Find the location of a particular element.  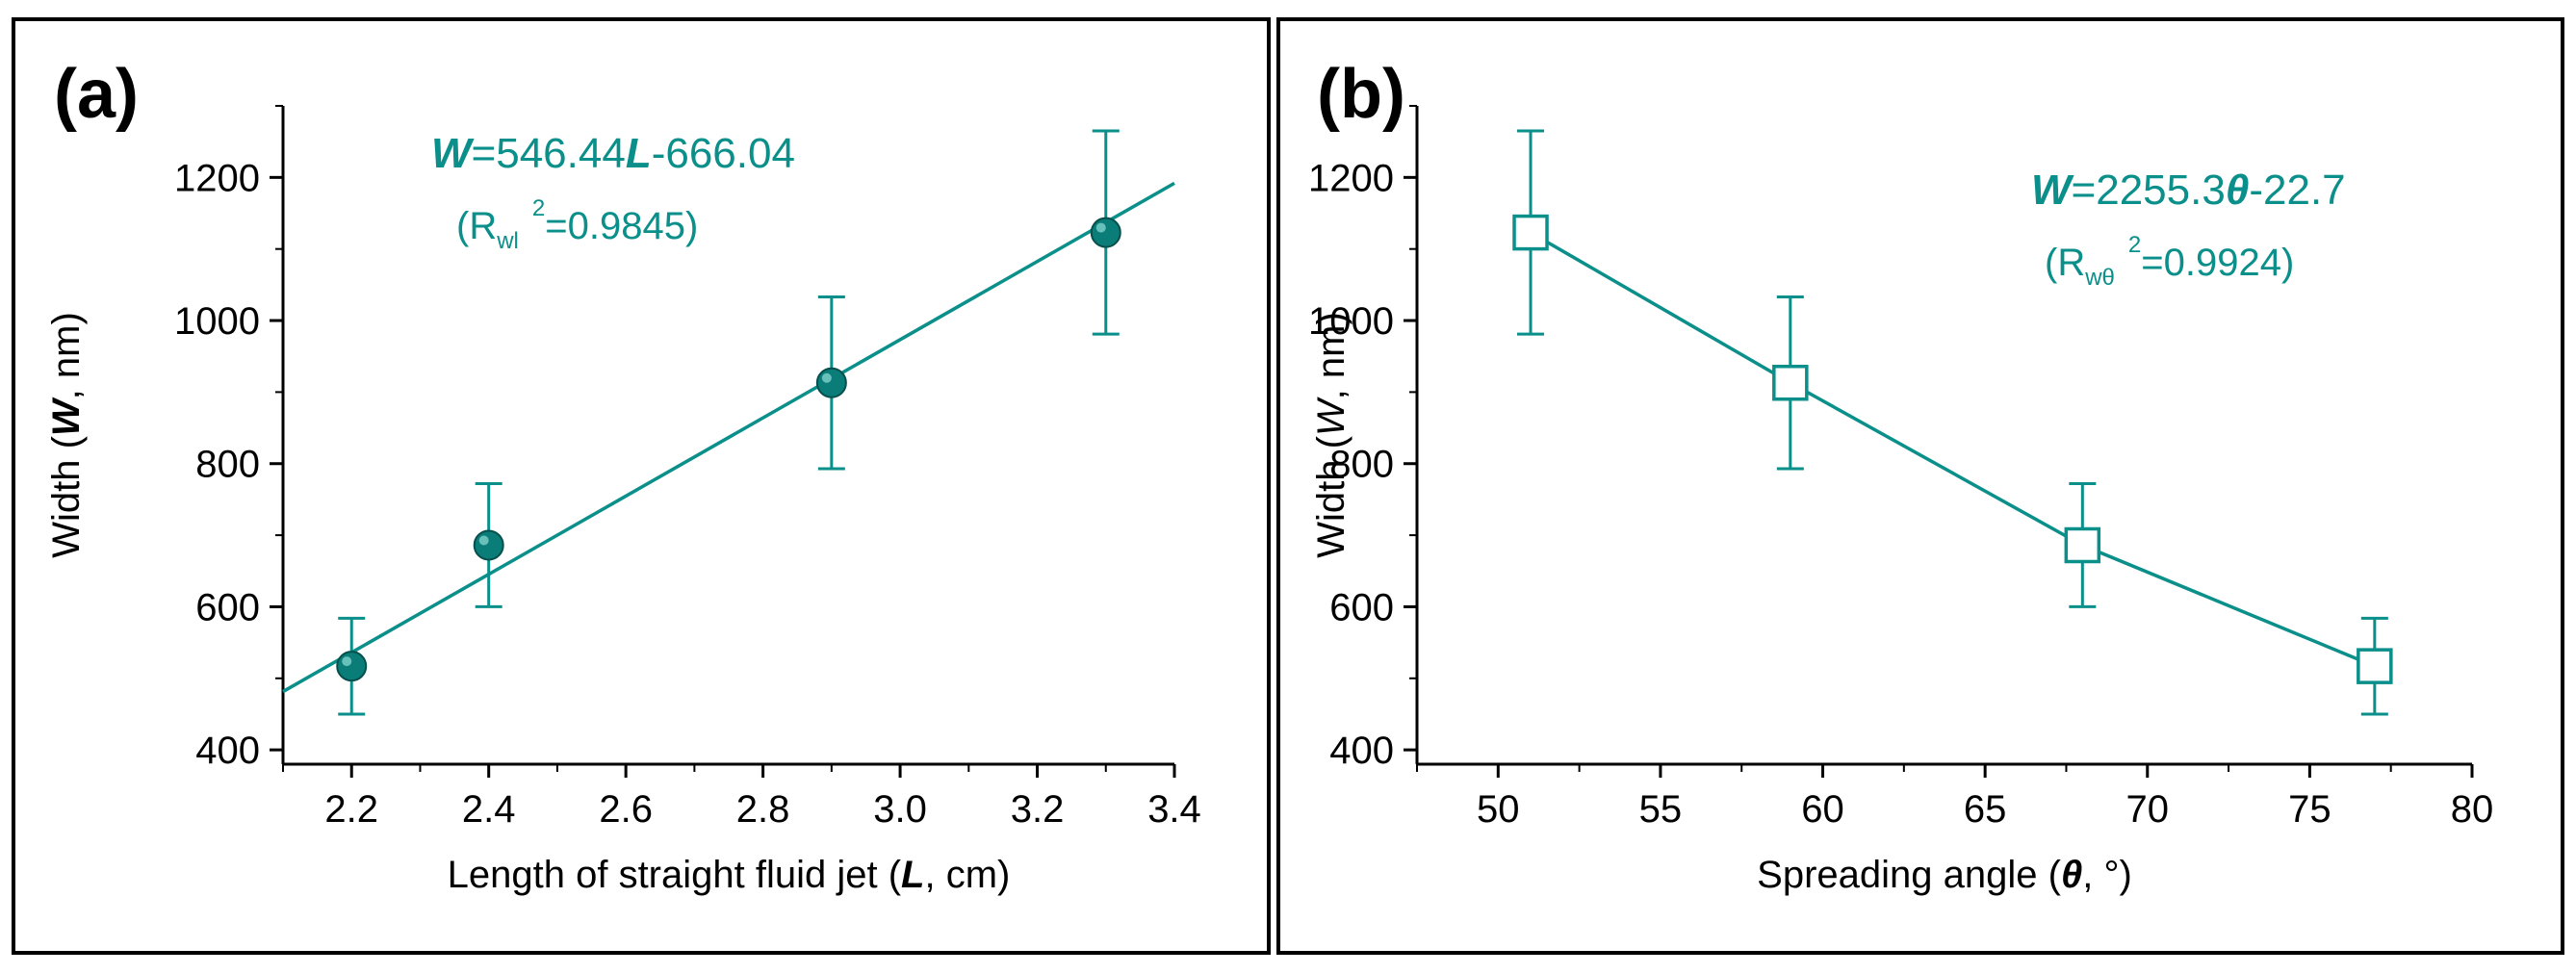

eq-intercept: -666.04 is located at coordinates (724, 153).